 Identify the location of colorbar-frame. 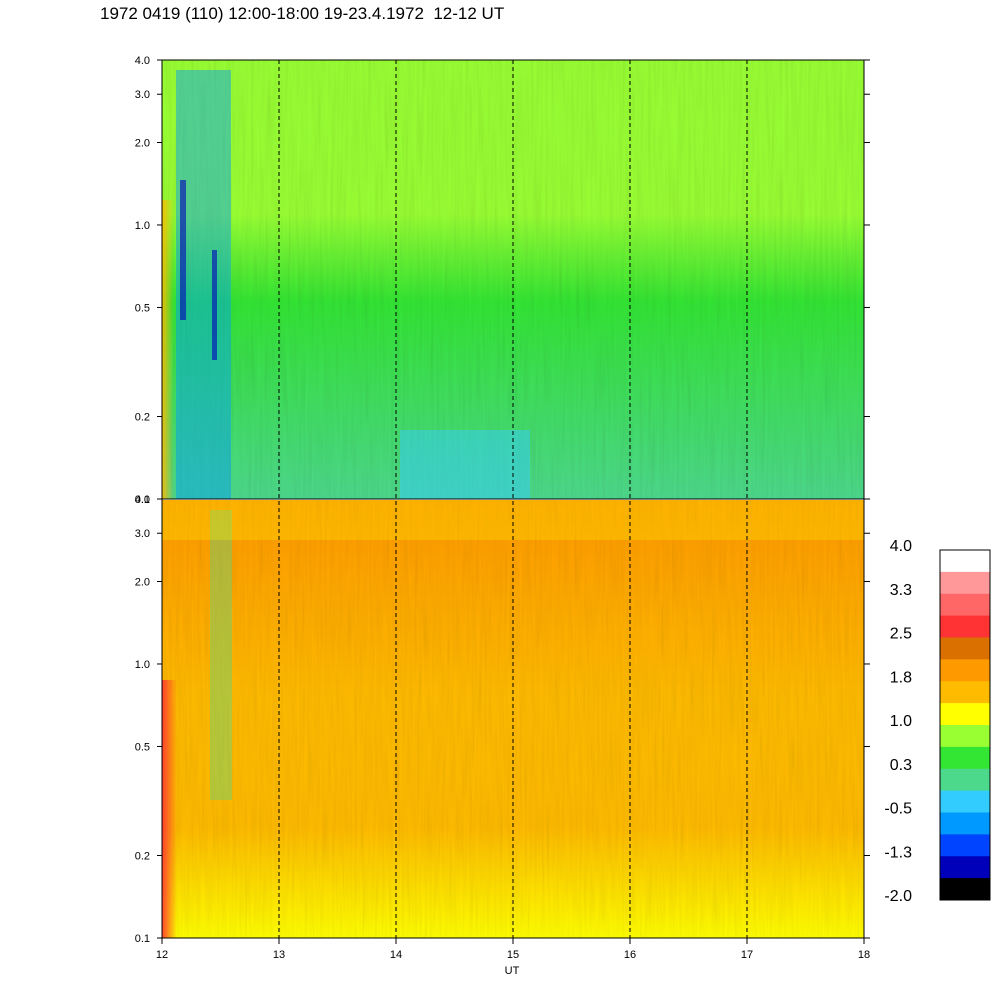
(965, 725).